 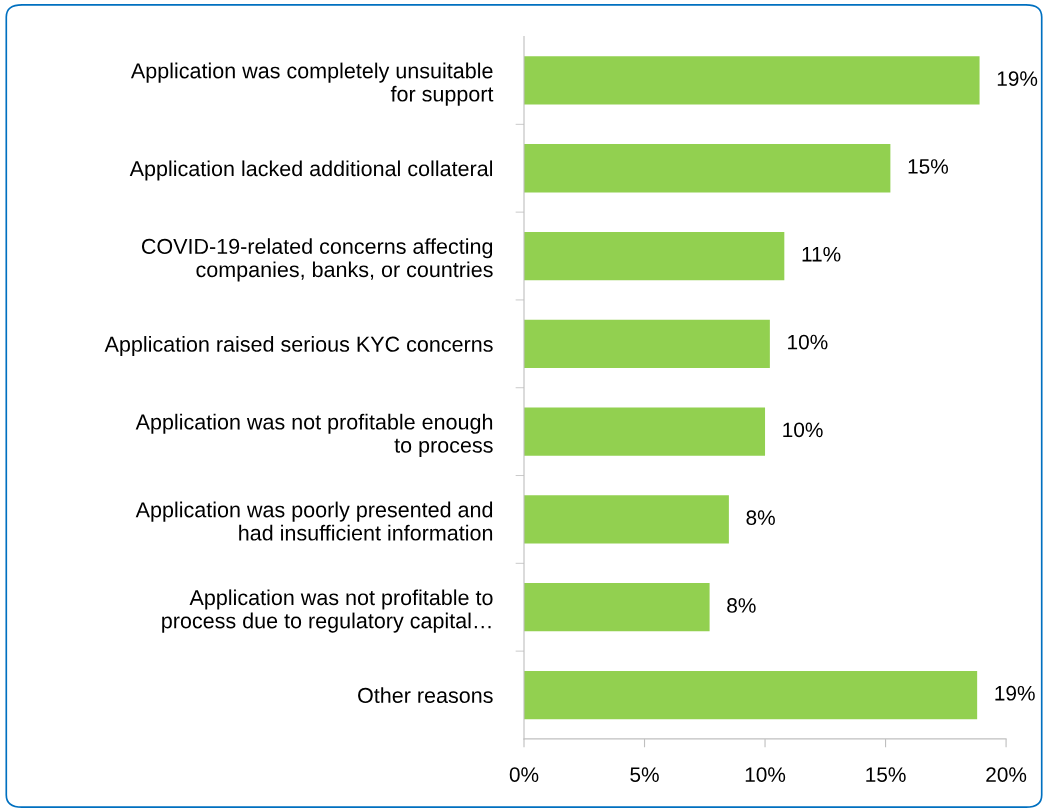 I want to click on y-tick-label: Application was not profitable enough to process, so click(x=314, y=435).